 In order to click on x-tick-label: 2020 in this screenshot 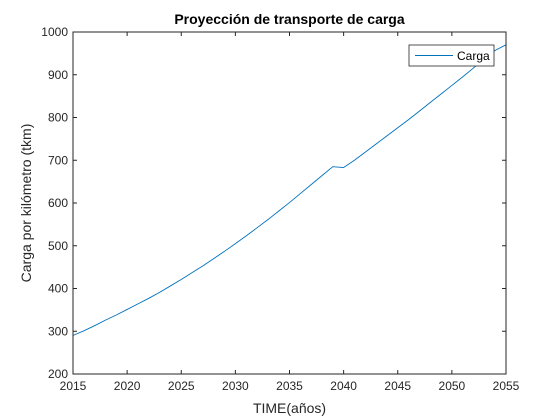, I will do `click(127, 386)`.